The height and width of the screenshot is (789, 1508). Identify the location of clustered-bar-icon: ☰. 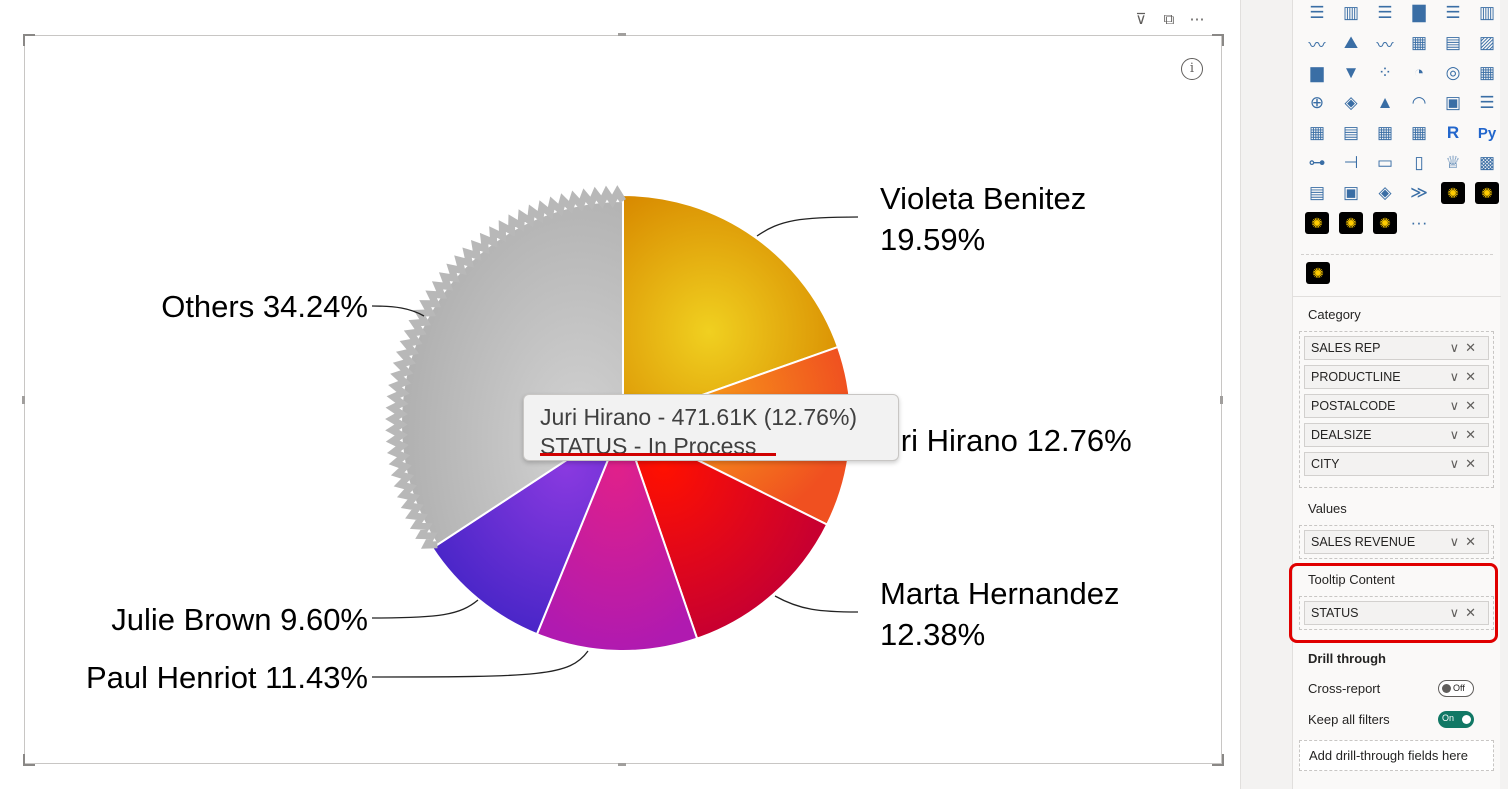
(1385, 12).